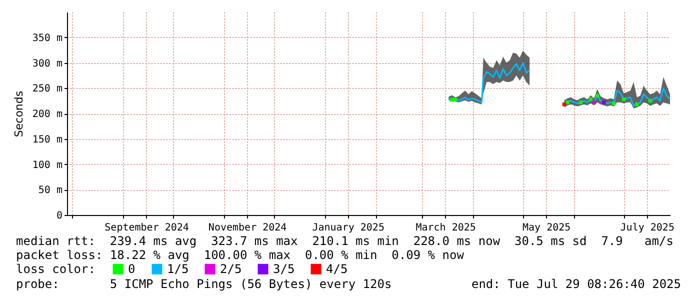 This screenshot has height=297, width=697. I want to click on y-tick-label: 0, so click(59, 216).